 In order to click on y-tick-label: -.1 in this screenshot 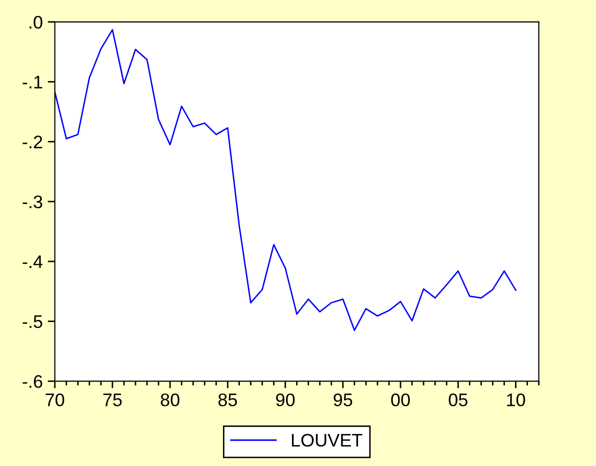, I will do `click(32, 82)`.